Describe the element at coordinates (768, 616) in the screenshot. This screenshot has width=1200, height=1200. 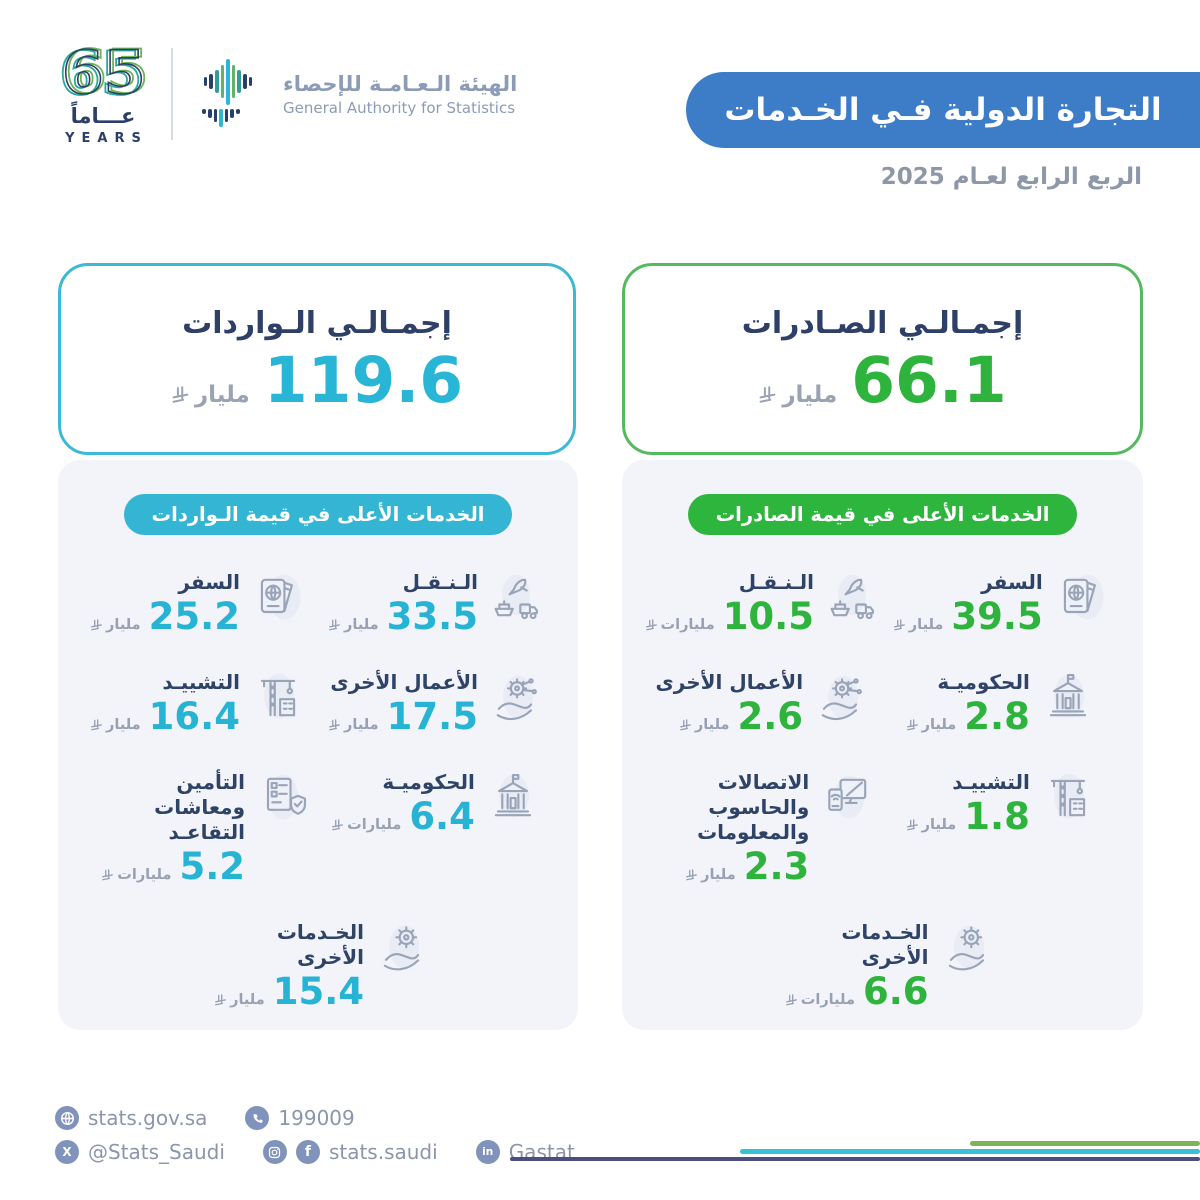
I see `item-value: 10.5` at that location.